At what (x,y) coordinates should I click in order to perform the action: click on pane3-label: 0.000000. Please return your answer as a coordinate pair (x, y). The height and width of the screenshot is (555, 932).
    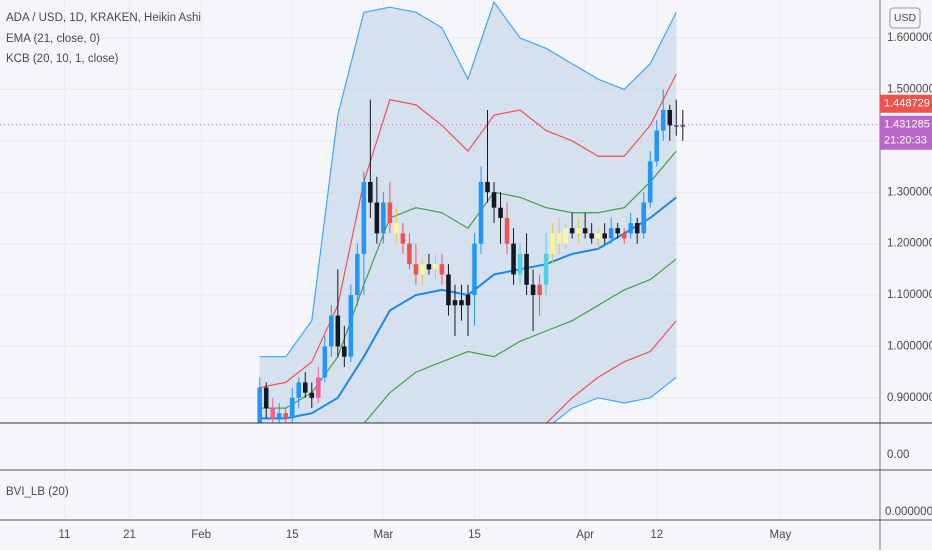
    Looking at the image, I should click on (908, 512).